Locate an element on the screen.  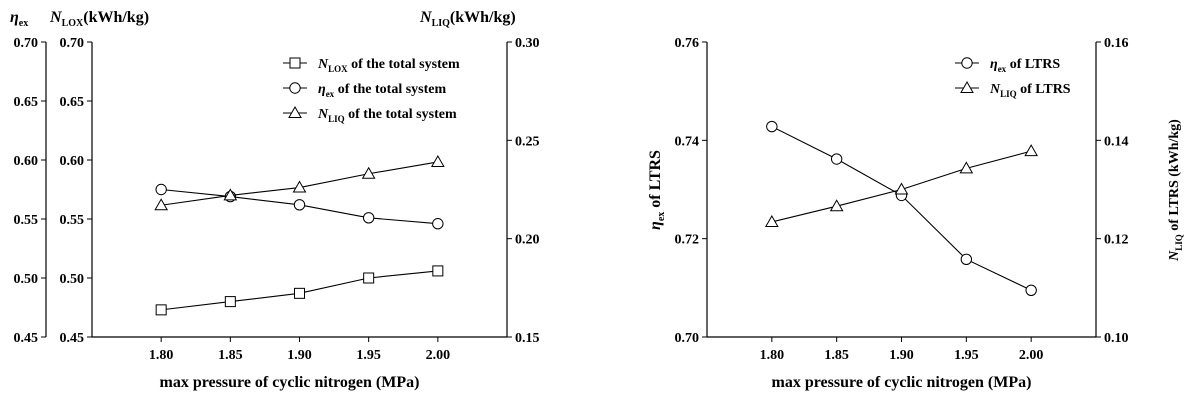
legend-label: NLIQ of LTRS is located at coordinates (1030, 90).